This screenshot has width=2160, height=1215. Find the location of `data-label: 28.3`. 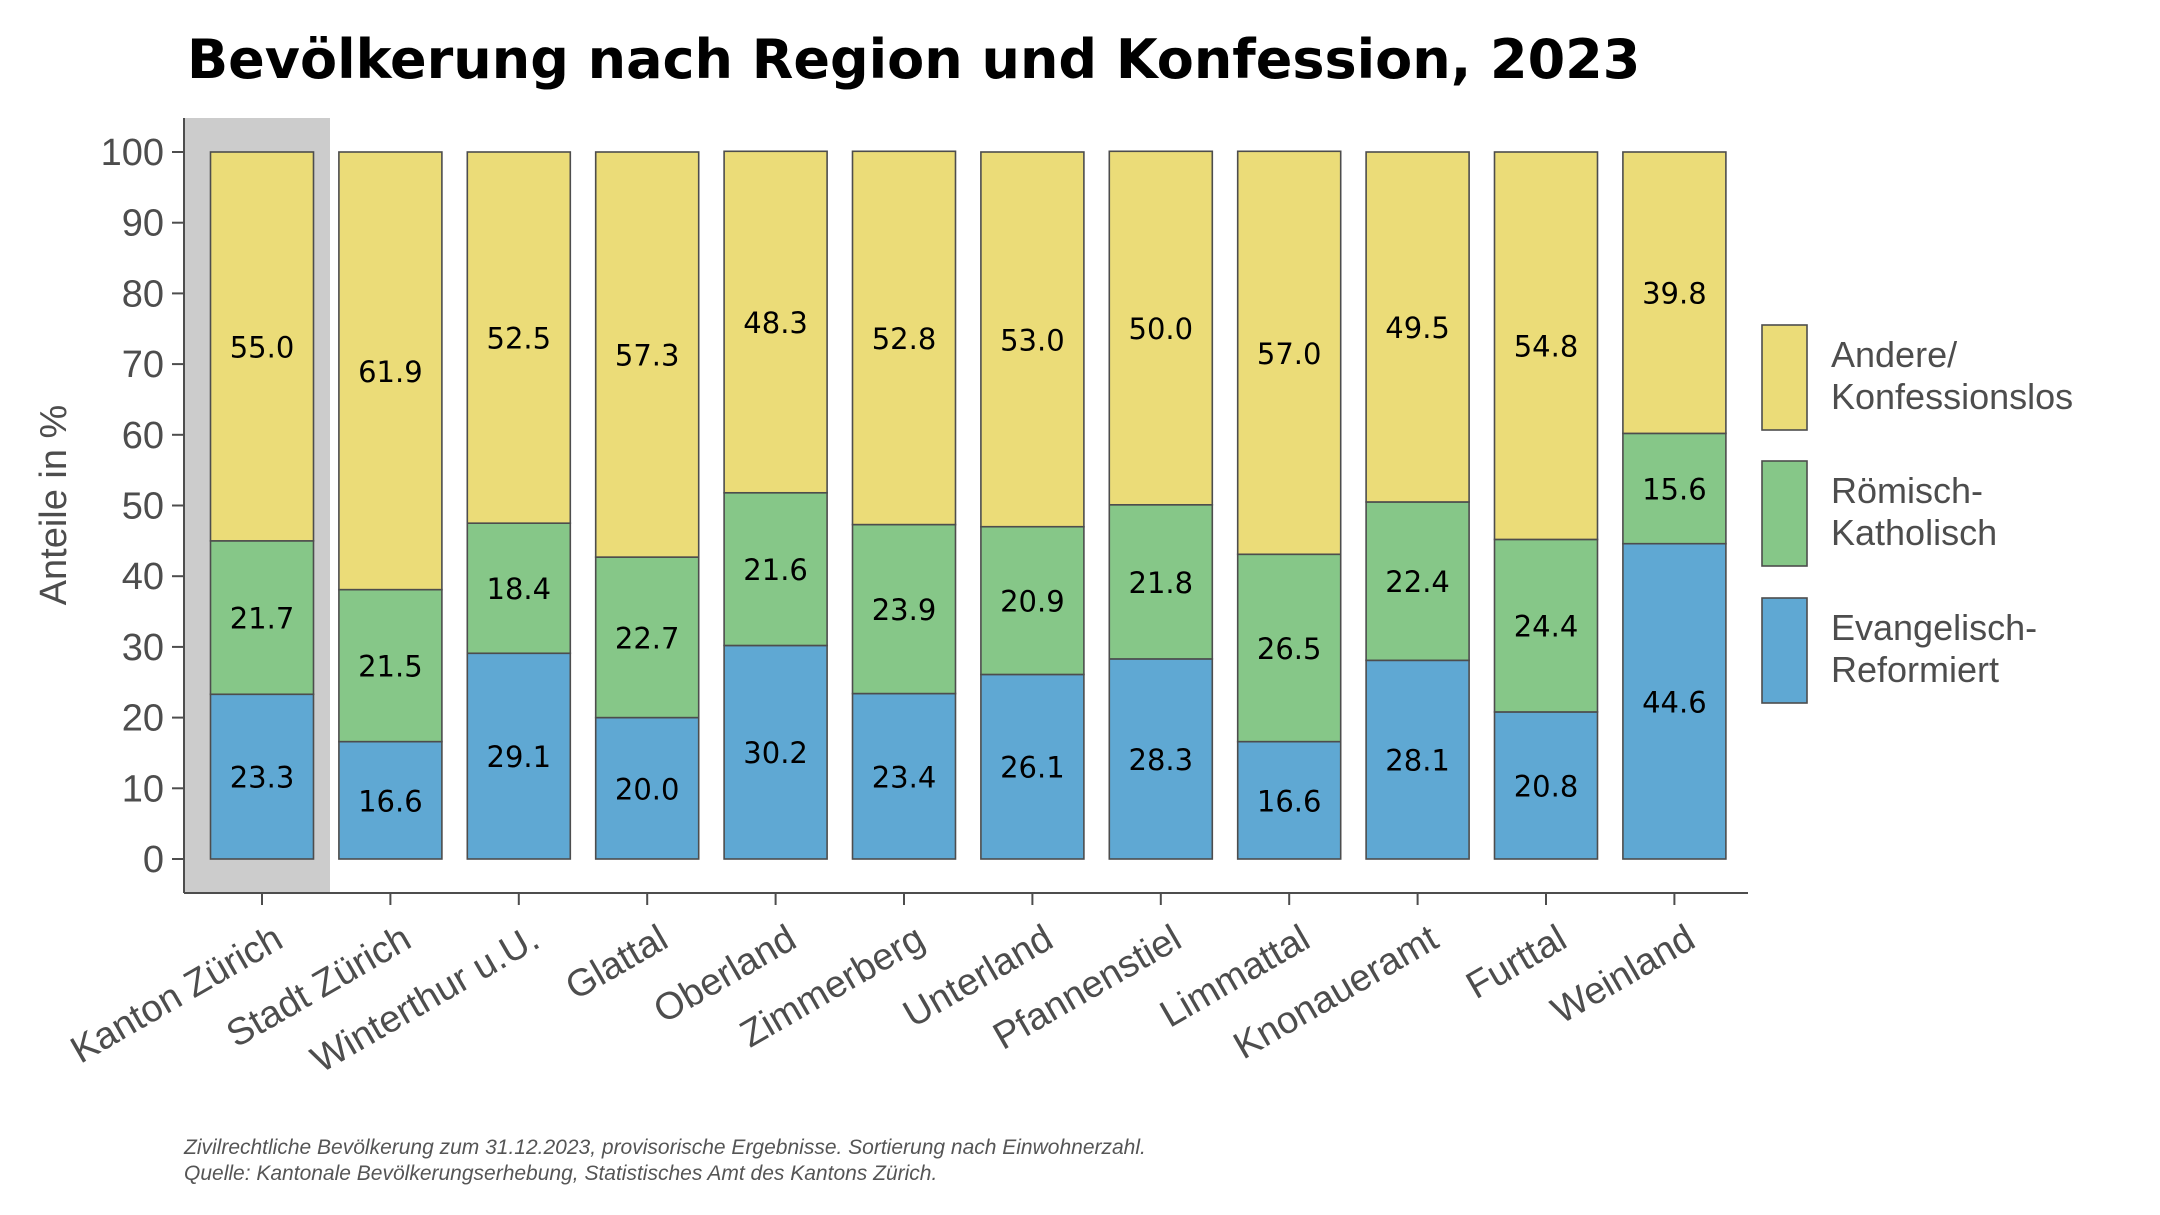

data-label: 28.3 is located at coordinates (1161, 760).